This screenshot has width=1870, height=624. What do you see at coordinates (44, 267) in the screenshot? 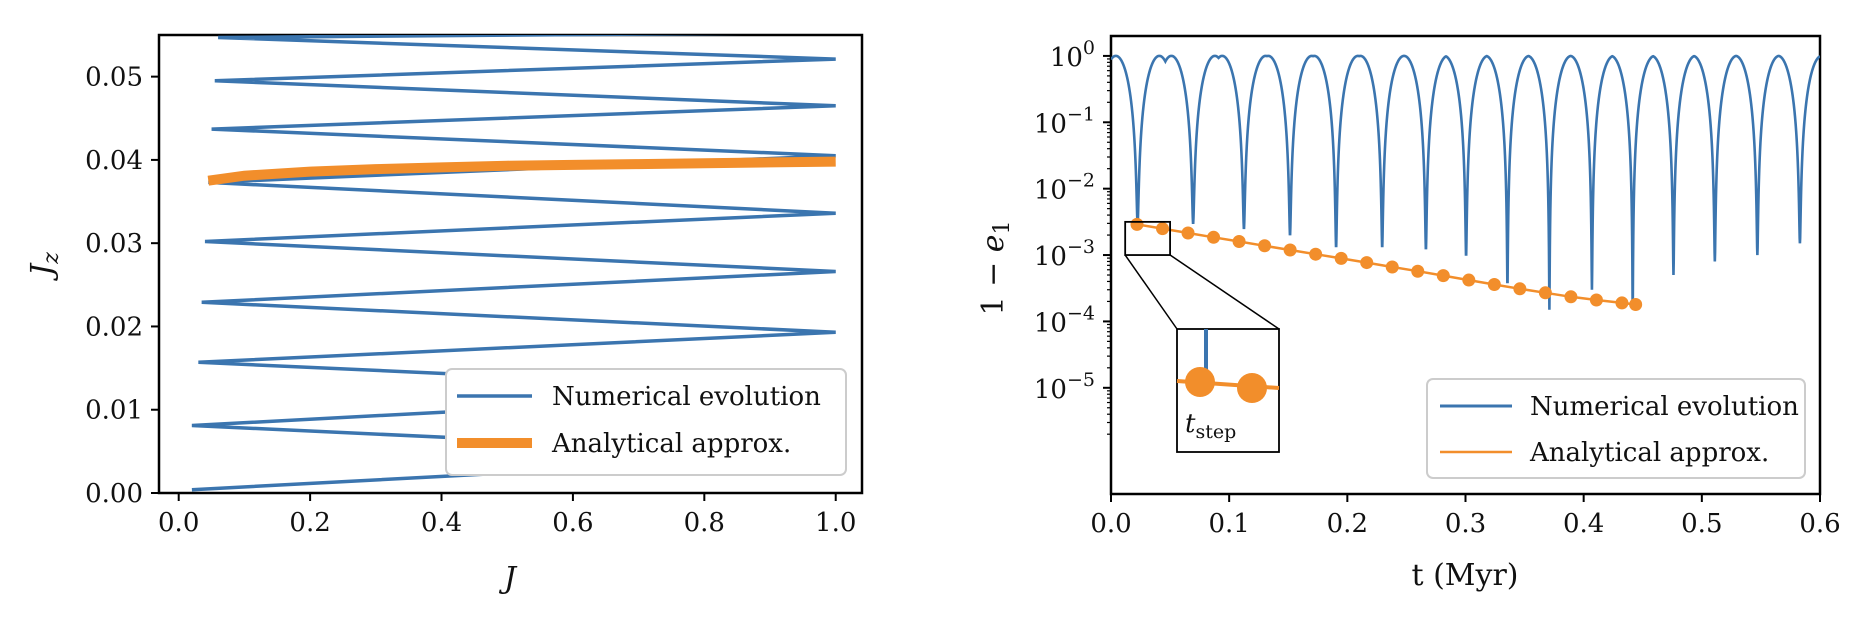
I see `y-axis-label-left: Jz` at bounding box center [44, 267].